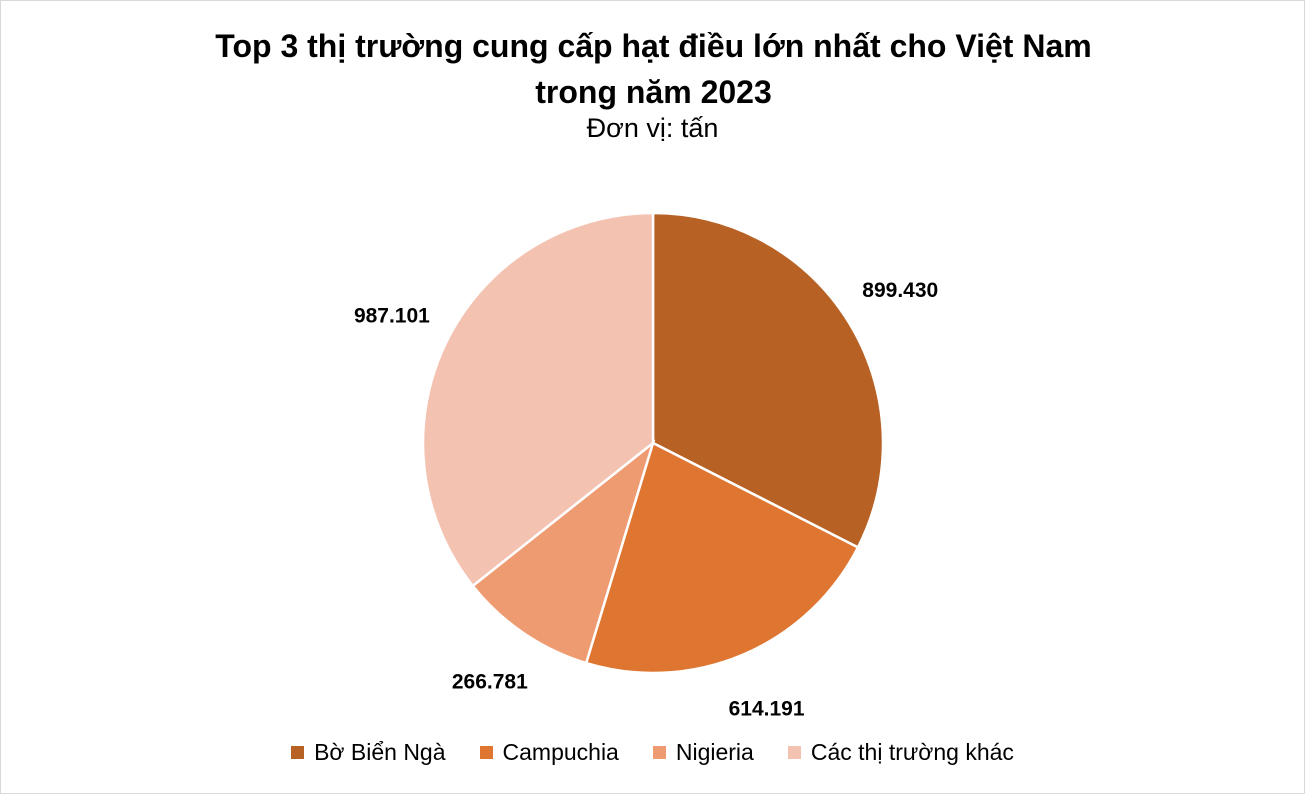 Image resolution: width=1305 pixels, height=794 pixels. I want to click on data-label: 987.101, so click(392, 315).